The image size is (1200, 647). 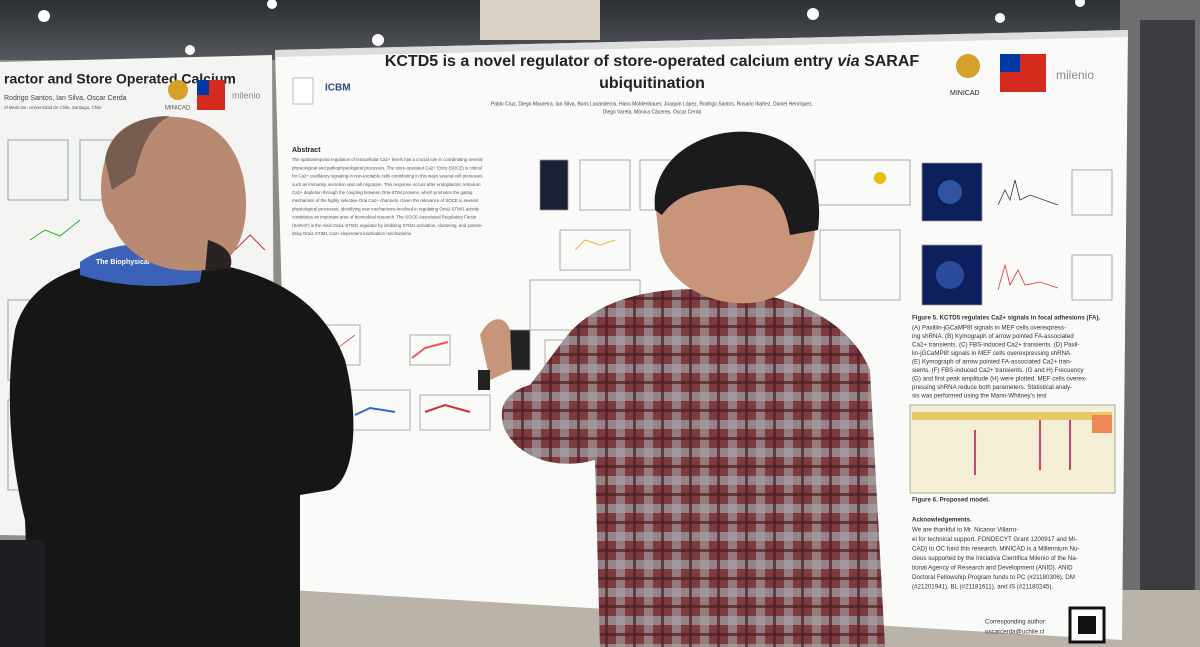 I want to click on person-right-hand, so click(x=496, y=349).